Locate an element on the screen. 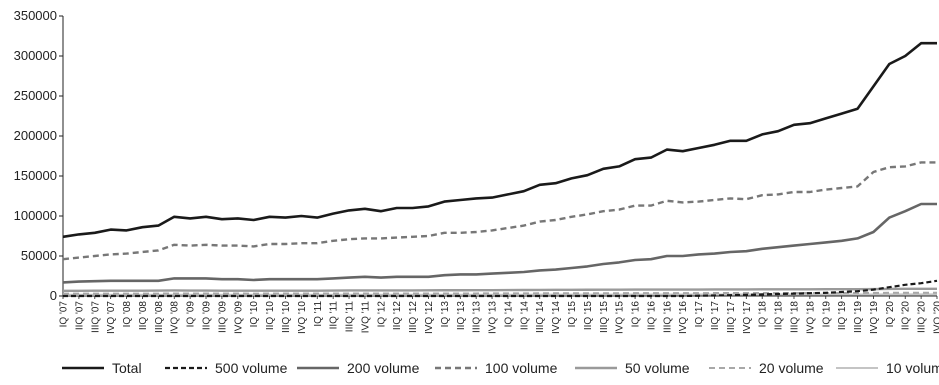 This screenshot has height=385, width=939. x-tick-label: IVQ '14 is located at coordinates (556, 317).